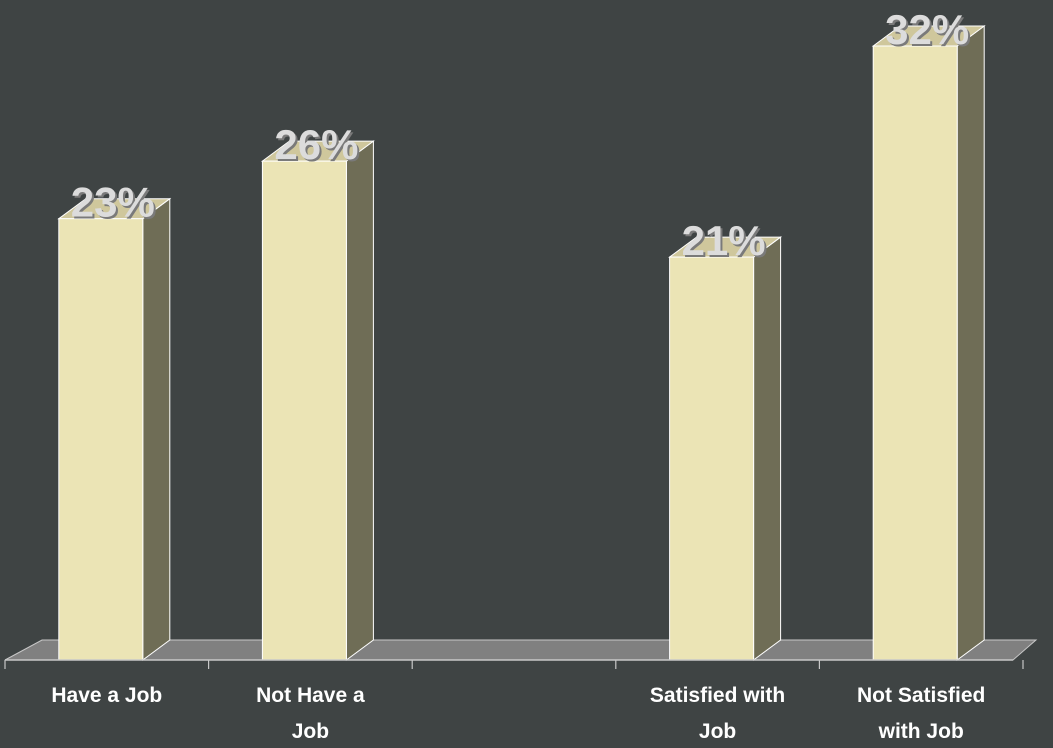  I want to click on x-axis, so click(514, 664).